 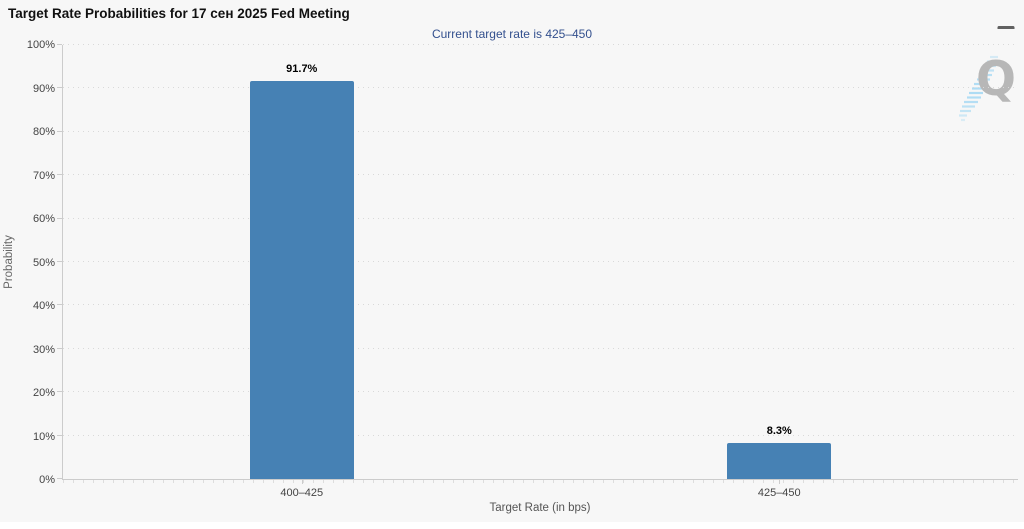 I want to click on y-tick-label: 0%, so click(x=47, y=480).